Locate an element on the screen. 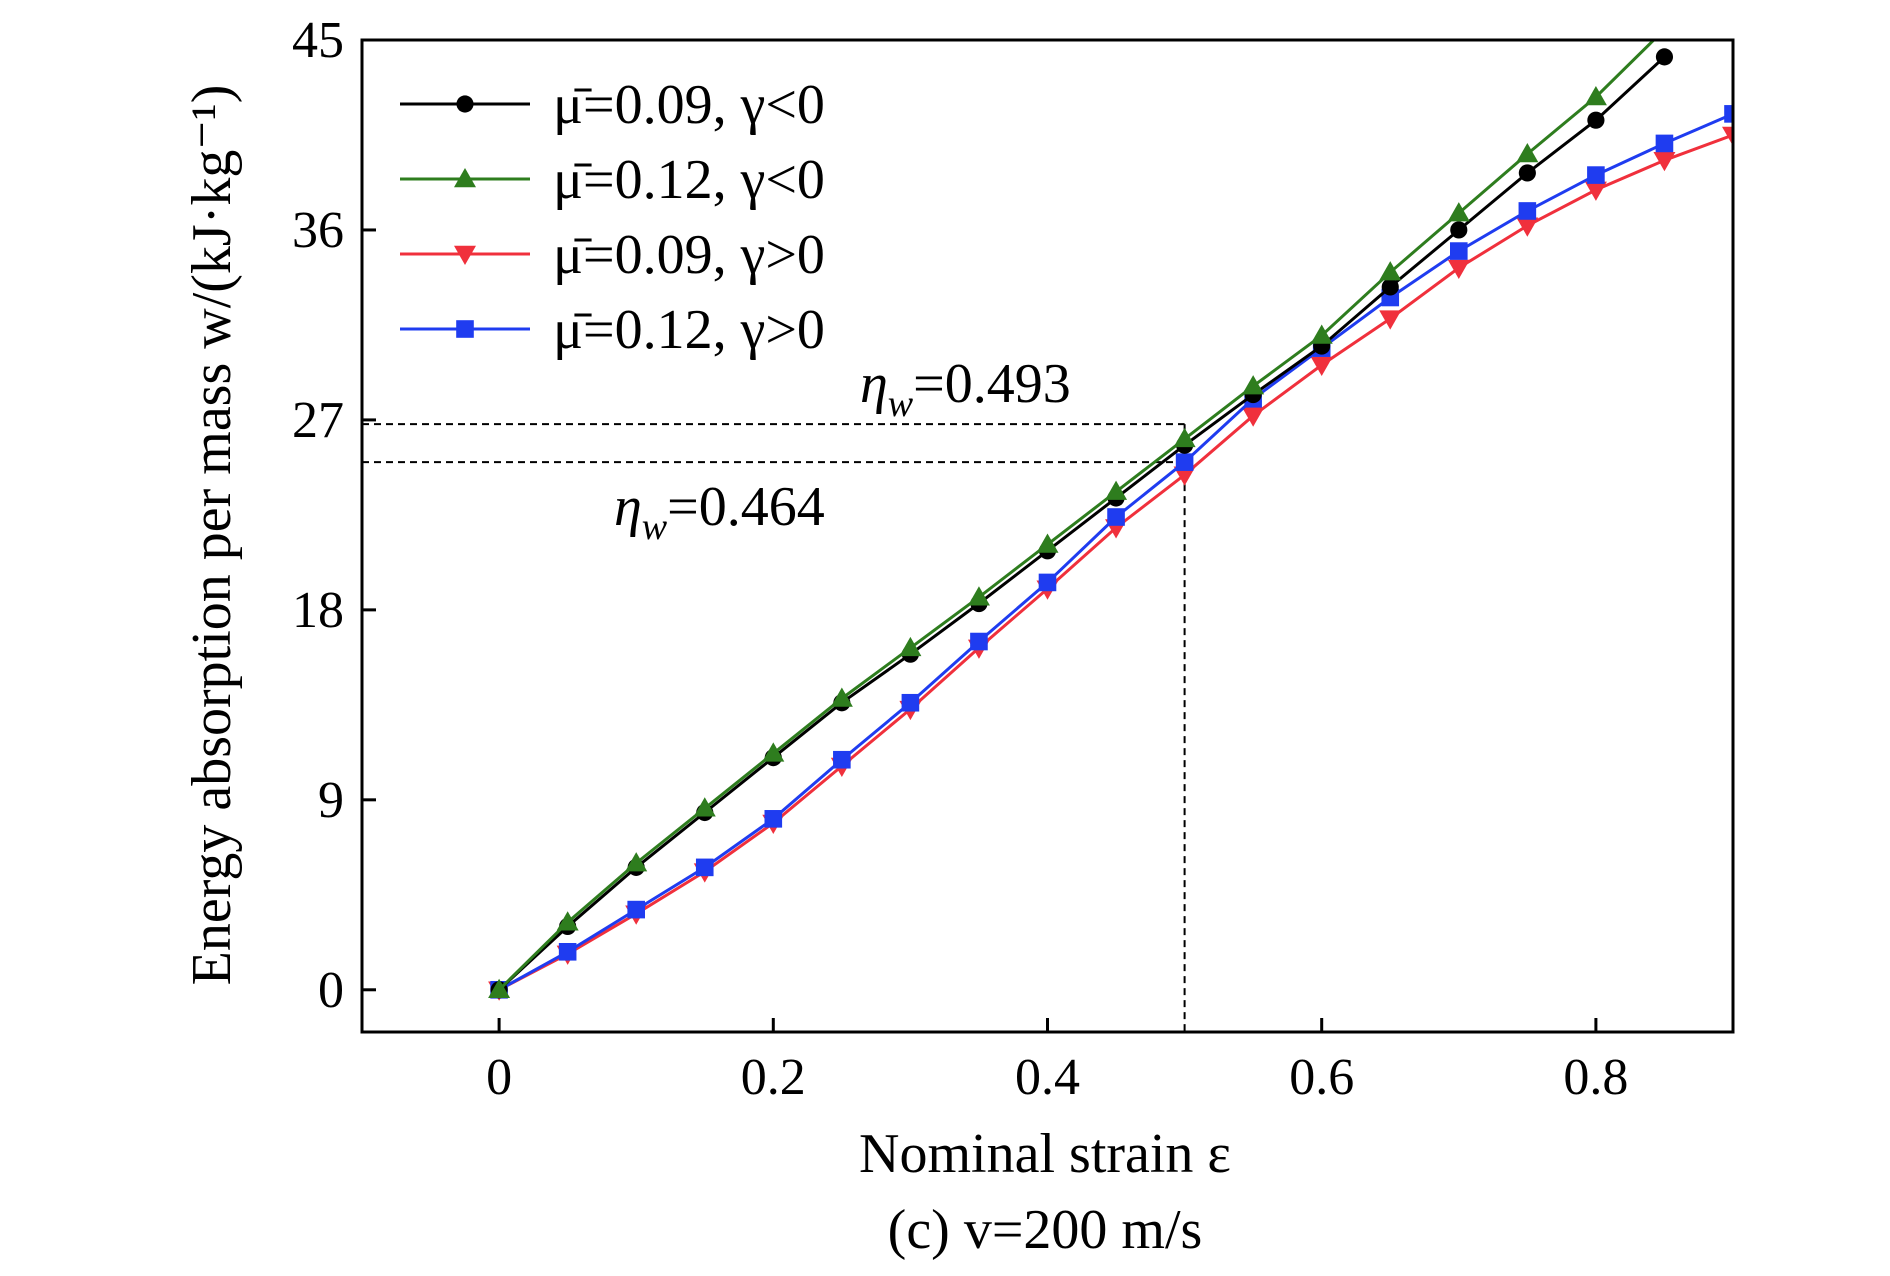 This screenshot has height=1276, width=1890. figure-caption: (c) v=200 m/s is located at coordinates (1045, 1230).